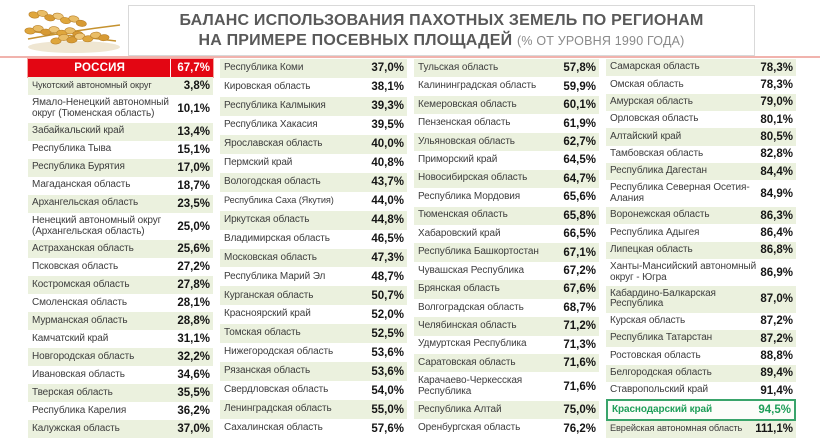 The height and width of the screenshot is (447, 820). I want to click on region-name: Мурманская область, so click(80, 320).